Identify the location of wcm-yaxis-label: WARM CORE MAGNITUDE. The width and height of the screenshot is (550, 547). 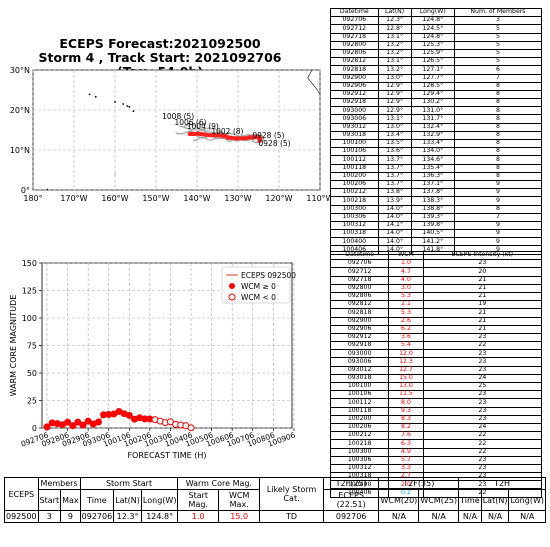
(13, 346).